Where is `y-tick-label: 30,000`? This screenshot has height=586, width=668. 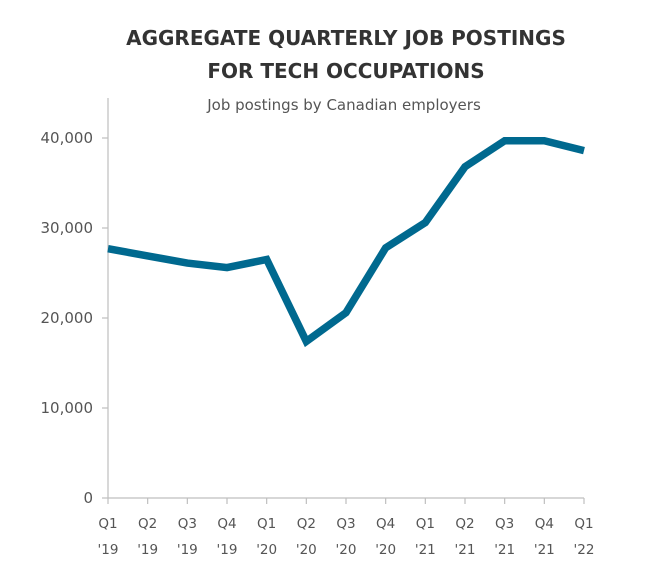
y-tick-label: 30,000 is located at coordinates (67, 228).